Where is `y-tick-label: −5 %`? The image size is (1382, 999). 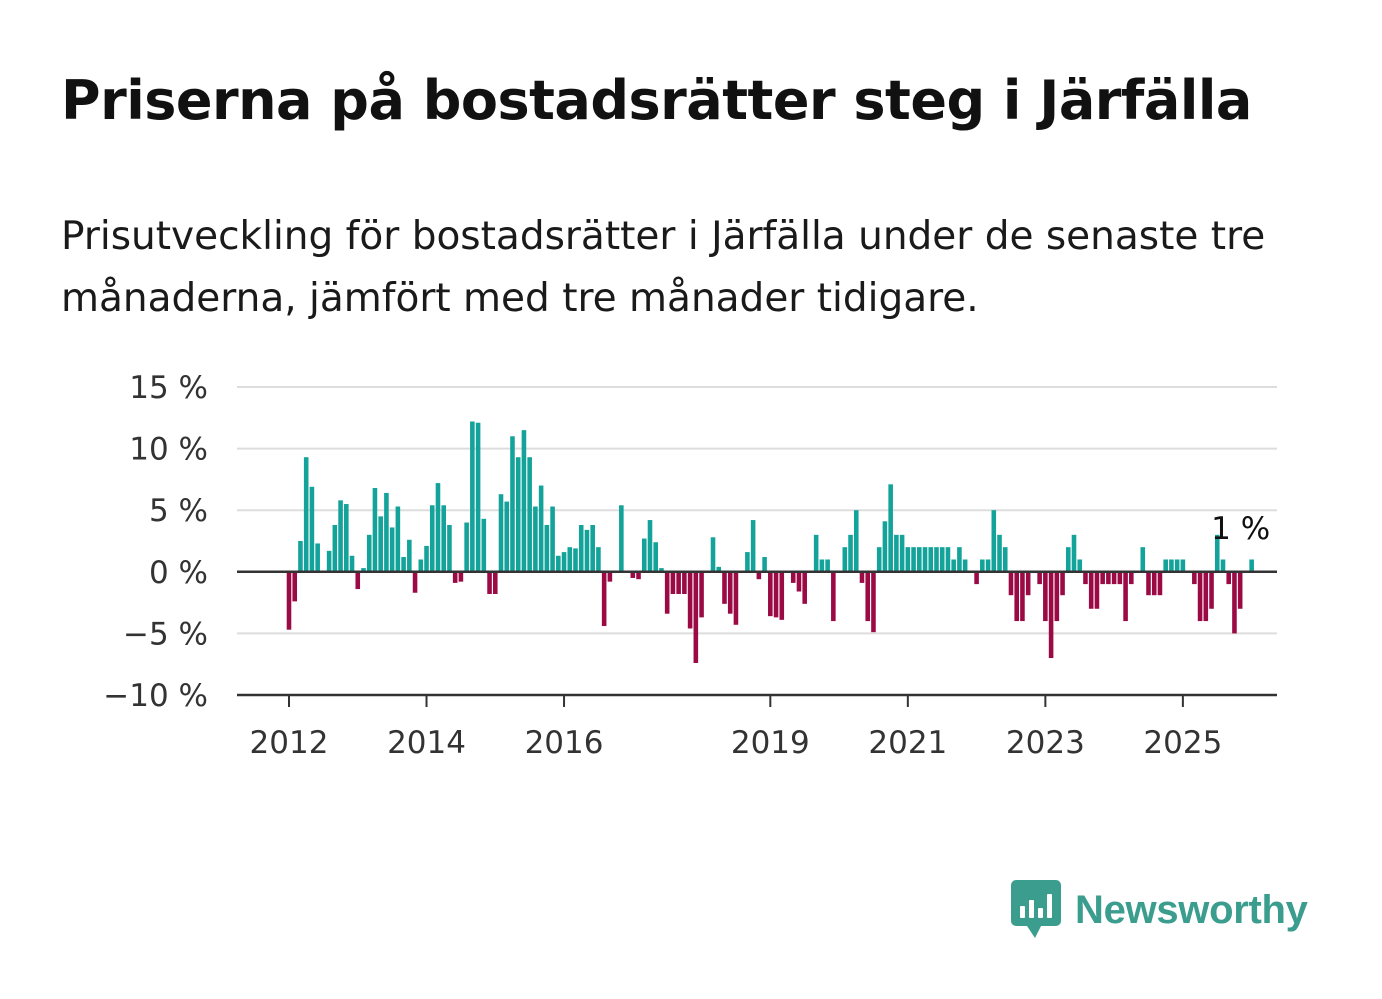
y-tick-label: −5 % is located at coordinates (165, 634).